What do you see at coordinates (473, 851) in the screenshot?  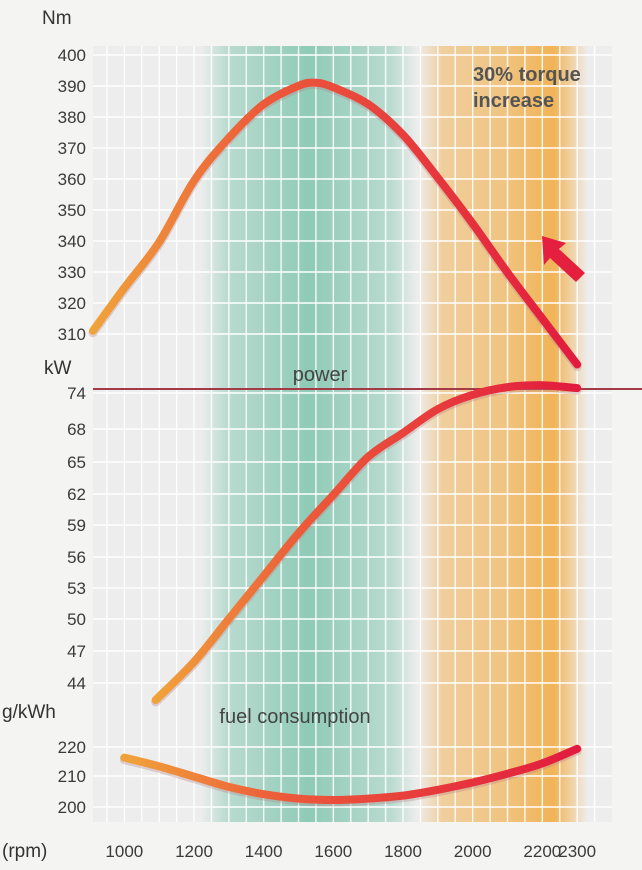 I see `x-tick-label: 2000` at bounding box center [473, 851].